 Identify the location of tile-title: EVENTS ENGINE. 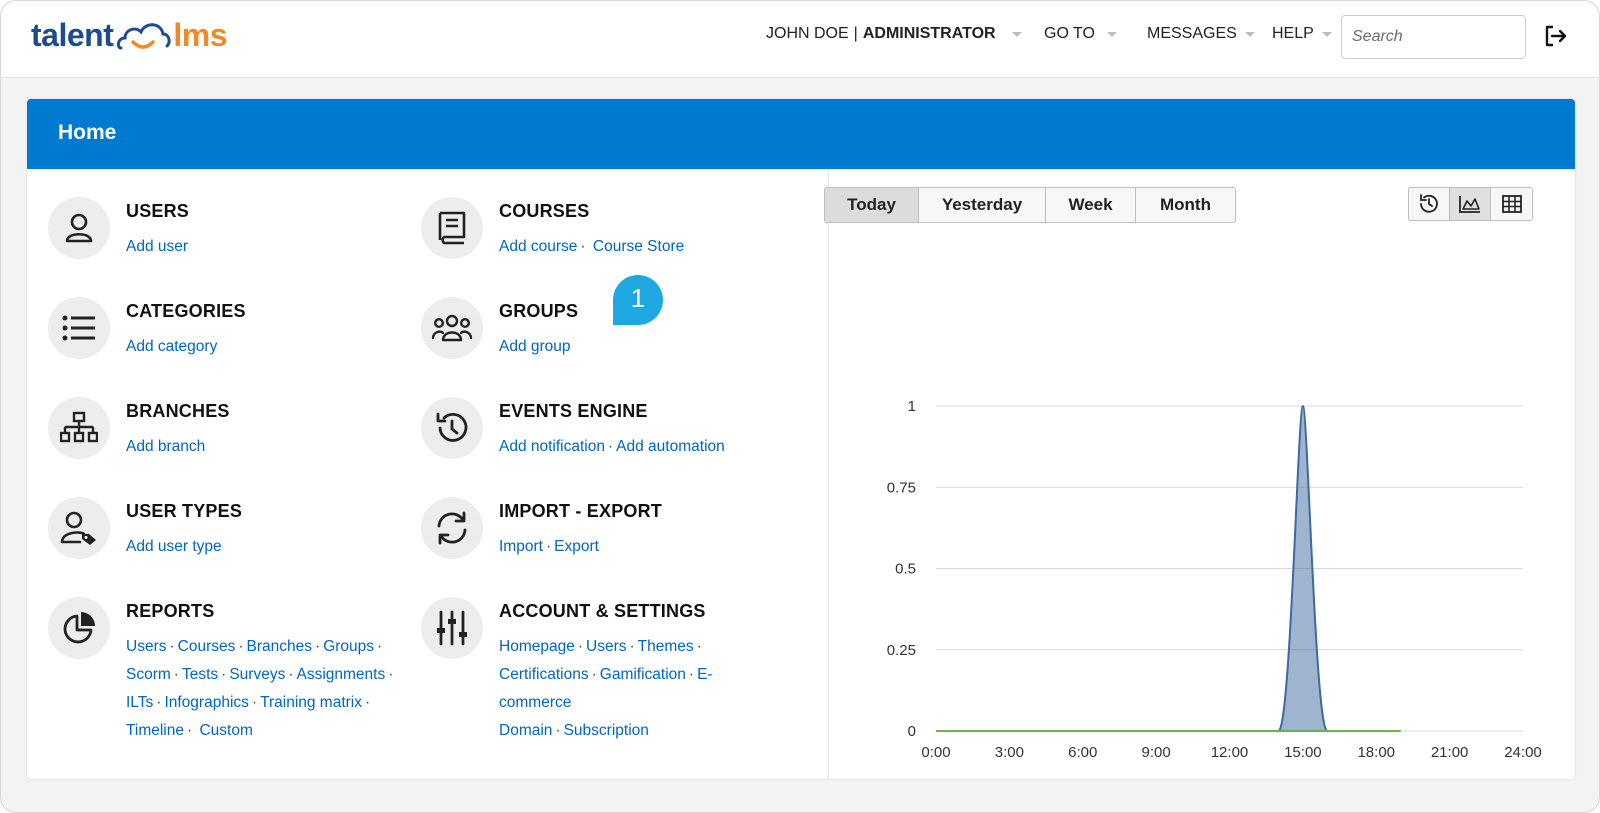
(573, 411).